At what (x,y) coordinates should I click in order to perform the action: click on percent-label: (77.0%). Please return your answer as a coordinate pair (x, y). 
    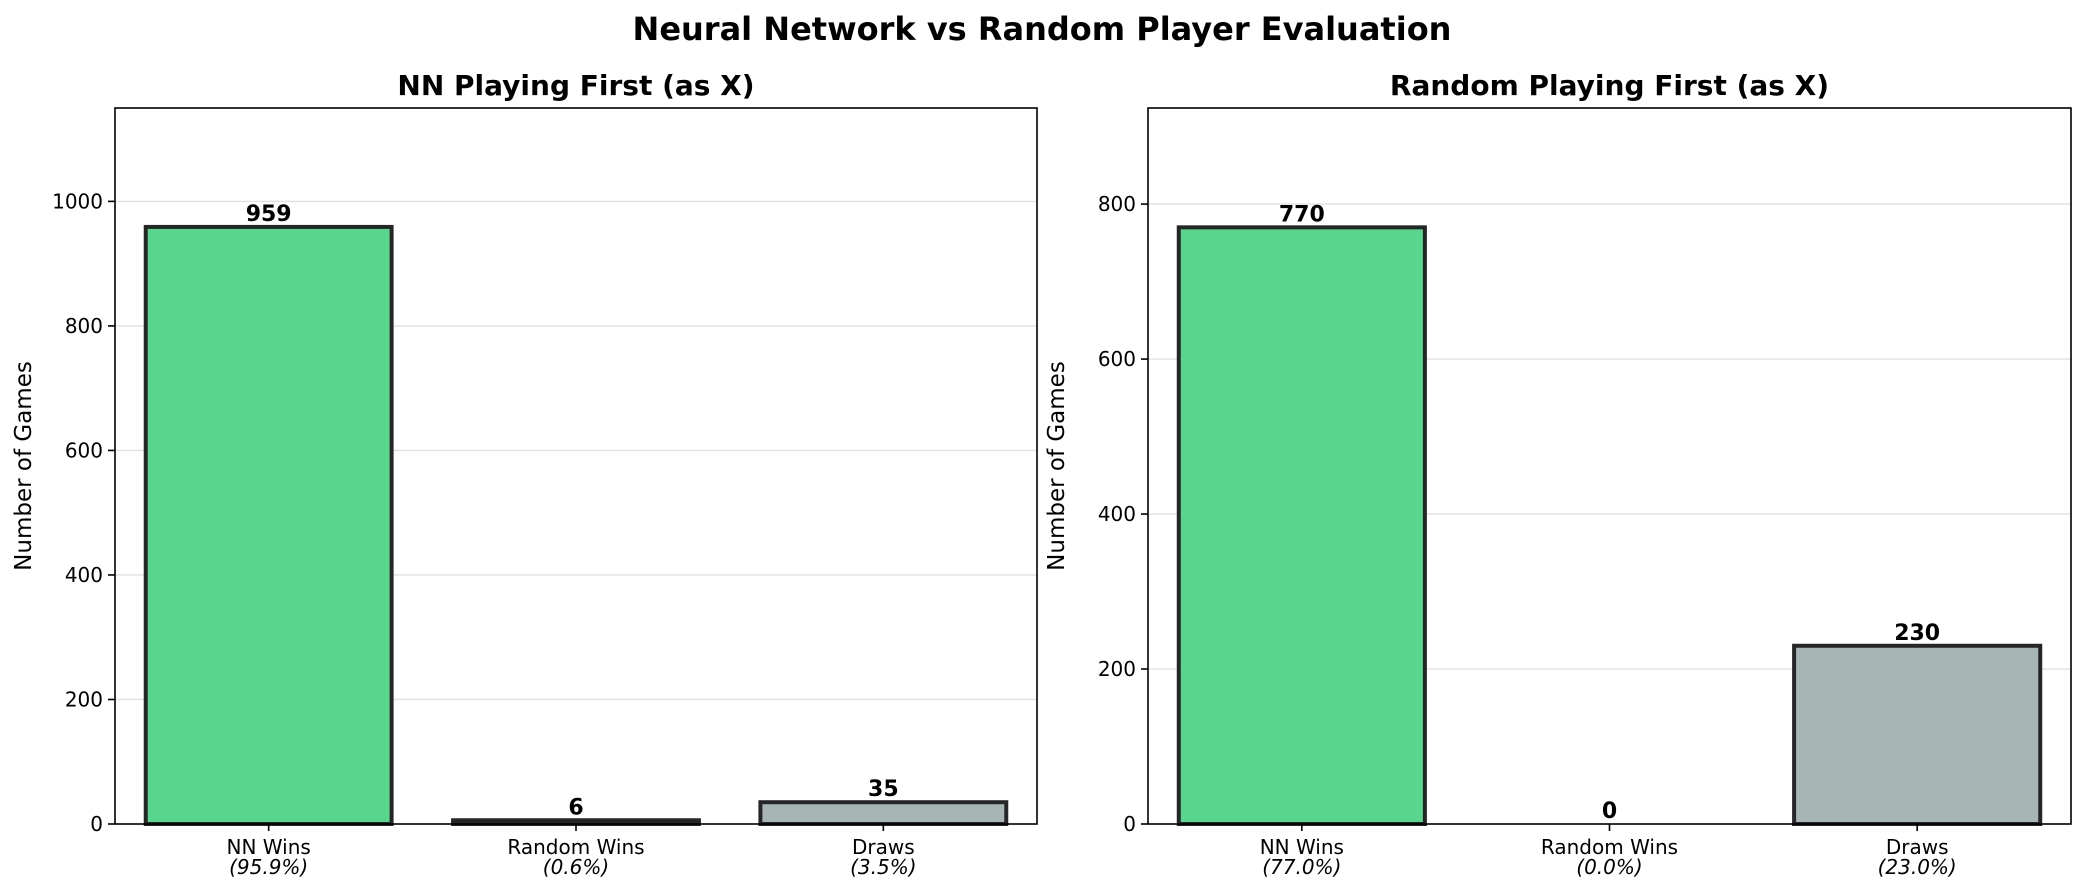
    Looking at the image, I should click on (1301, 867).